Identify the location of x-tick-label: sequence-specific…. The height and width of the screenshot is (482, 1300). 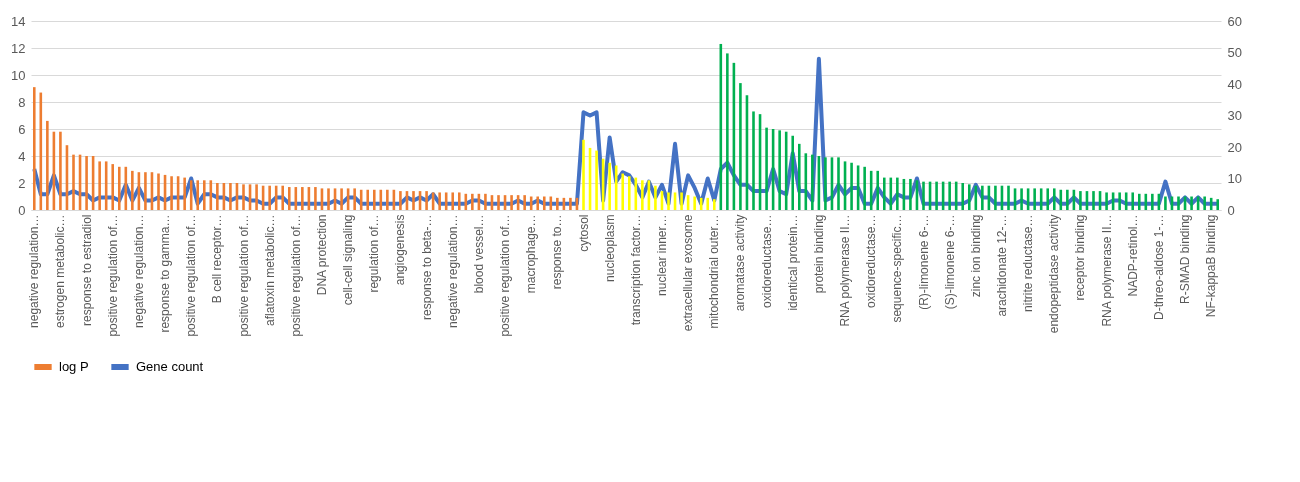
(897, 268).